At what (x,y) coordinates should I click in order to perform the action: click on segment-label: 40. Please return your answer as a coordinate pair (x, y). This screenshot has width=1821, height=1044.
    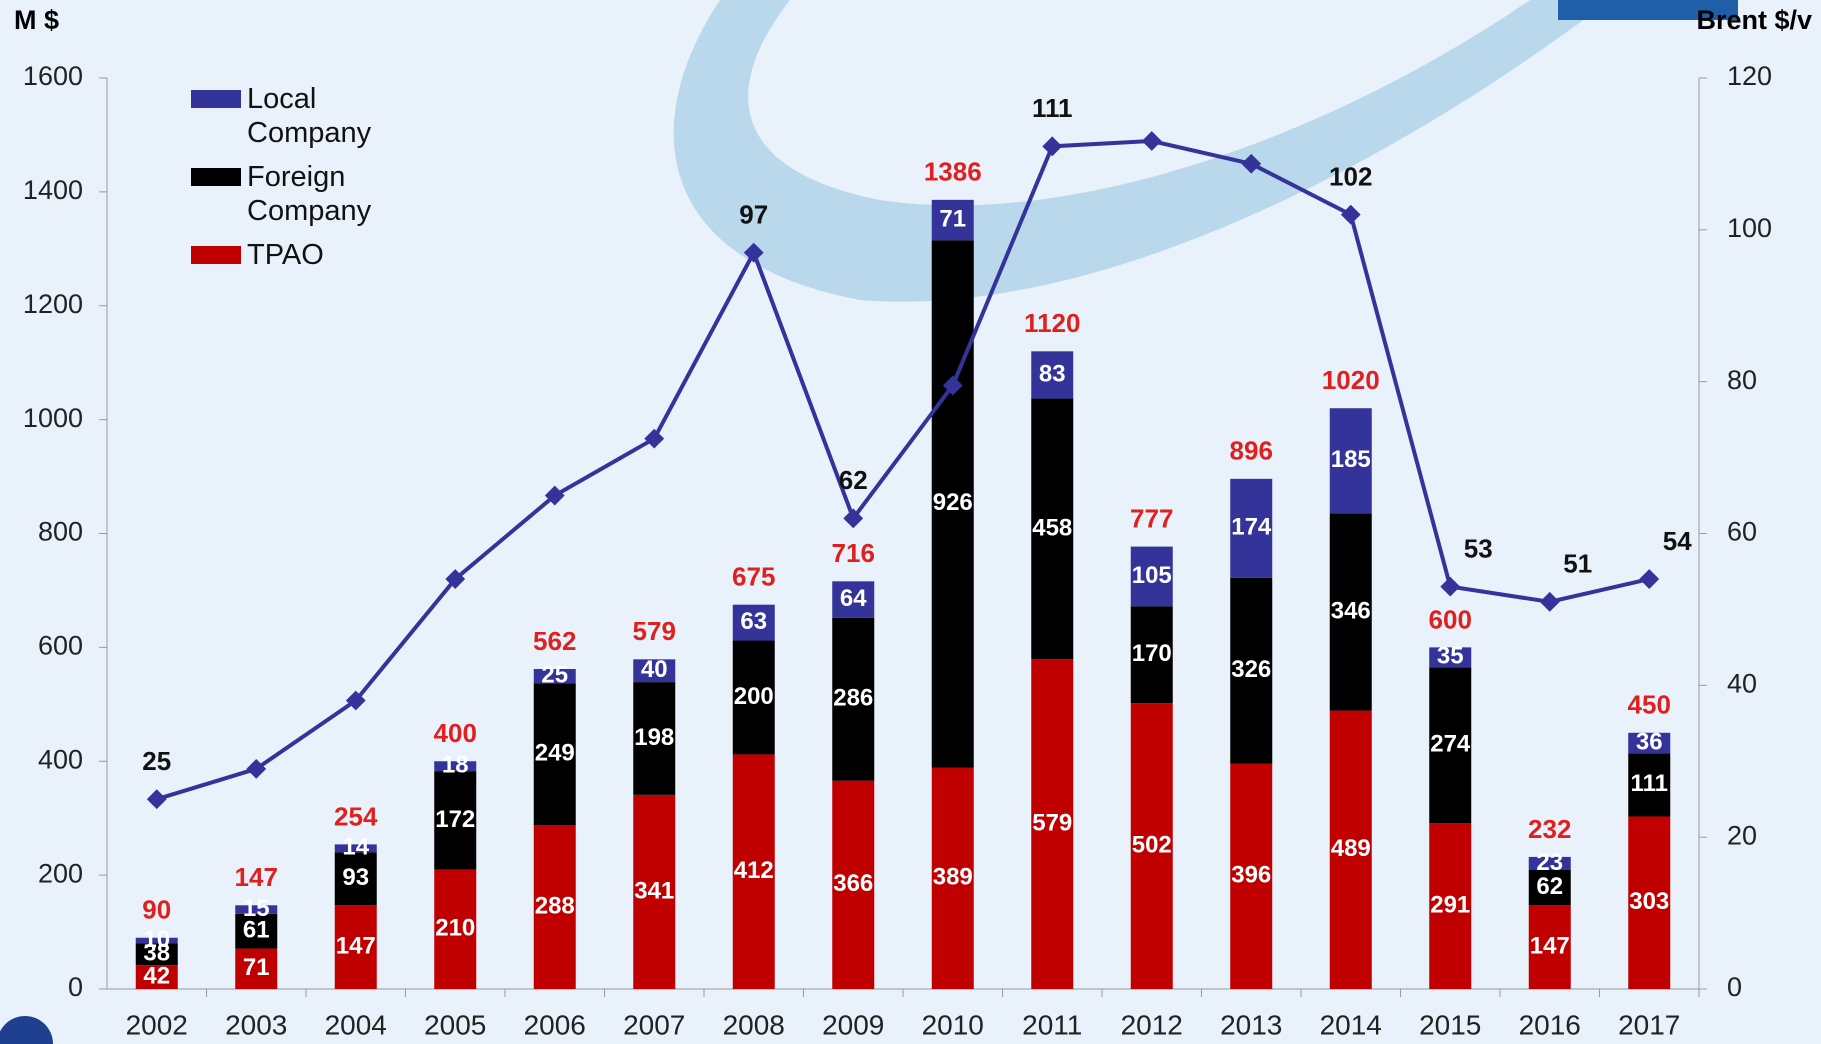
    Looking at the image, I should click on (654, 669).